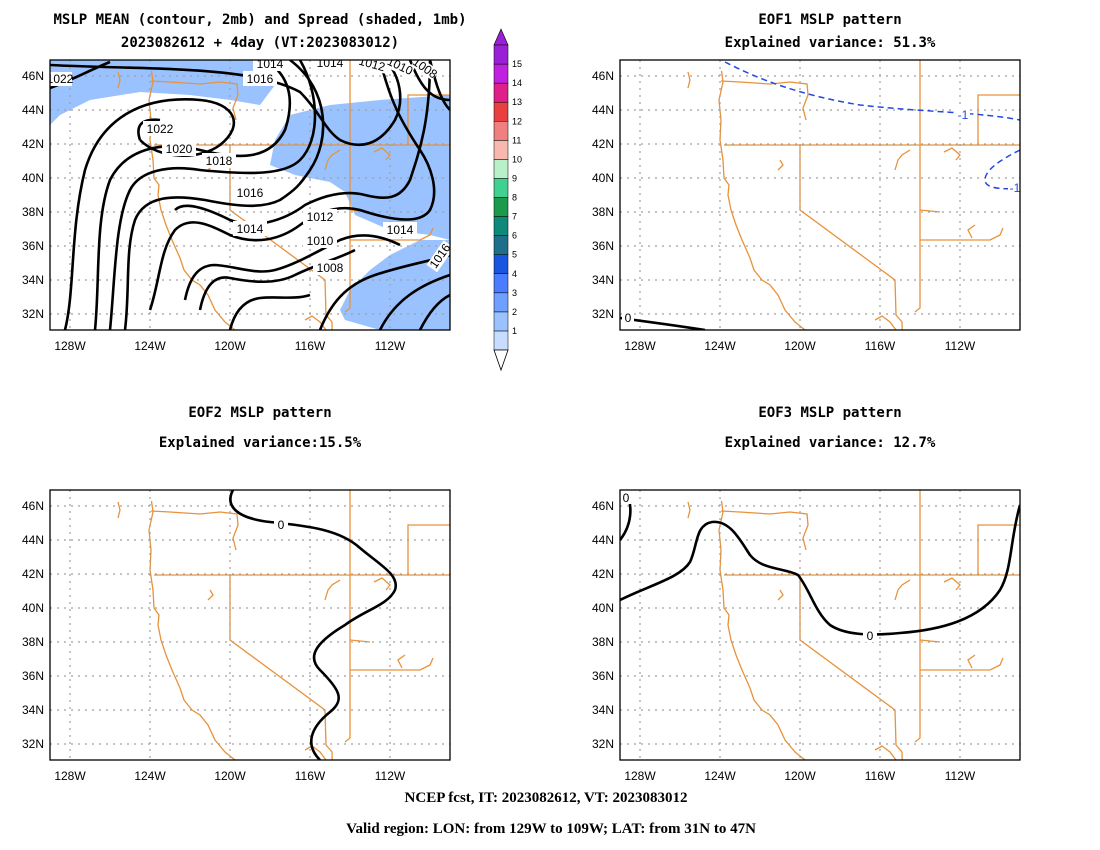  What do you see at coordinates (514, 198) in the screenshot?
I see `colorbar-level-label: 8` at bounding box center [514, 198].